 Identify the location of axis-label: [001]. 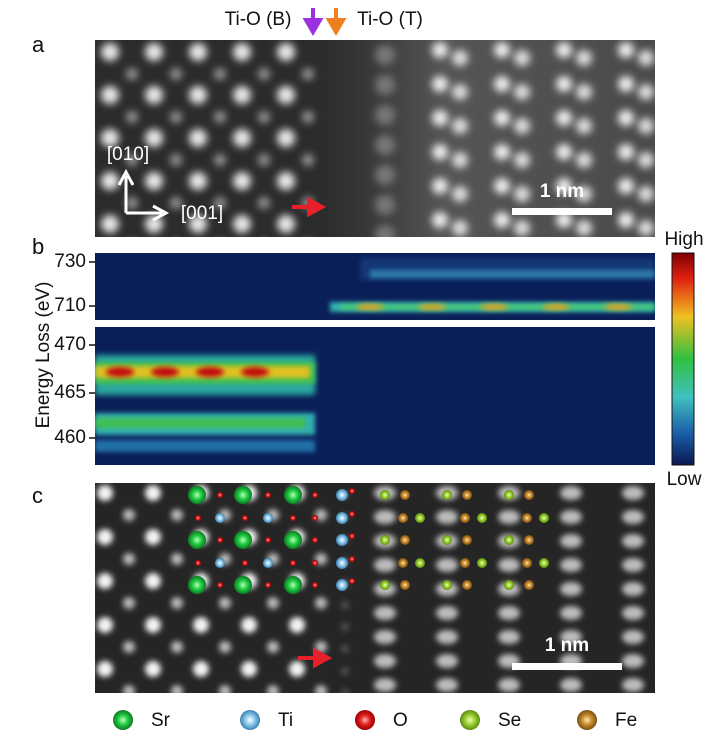
(202, 213).